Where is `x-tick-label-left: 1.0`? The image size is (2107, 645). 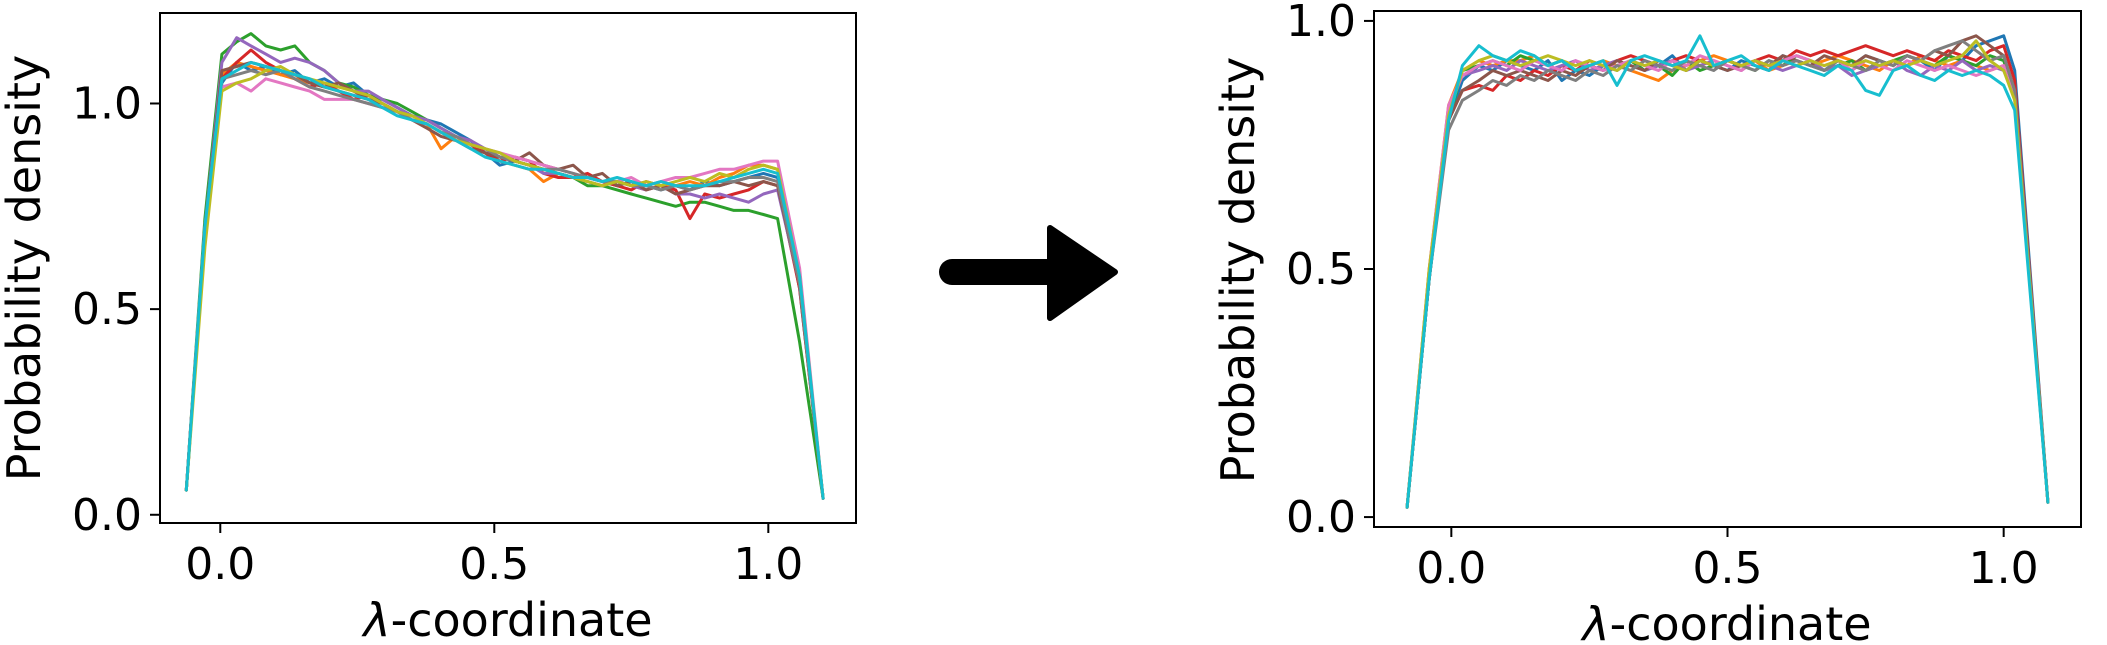 x-tick-label-left: 1.0 is located at coordinates (768, 564).